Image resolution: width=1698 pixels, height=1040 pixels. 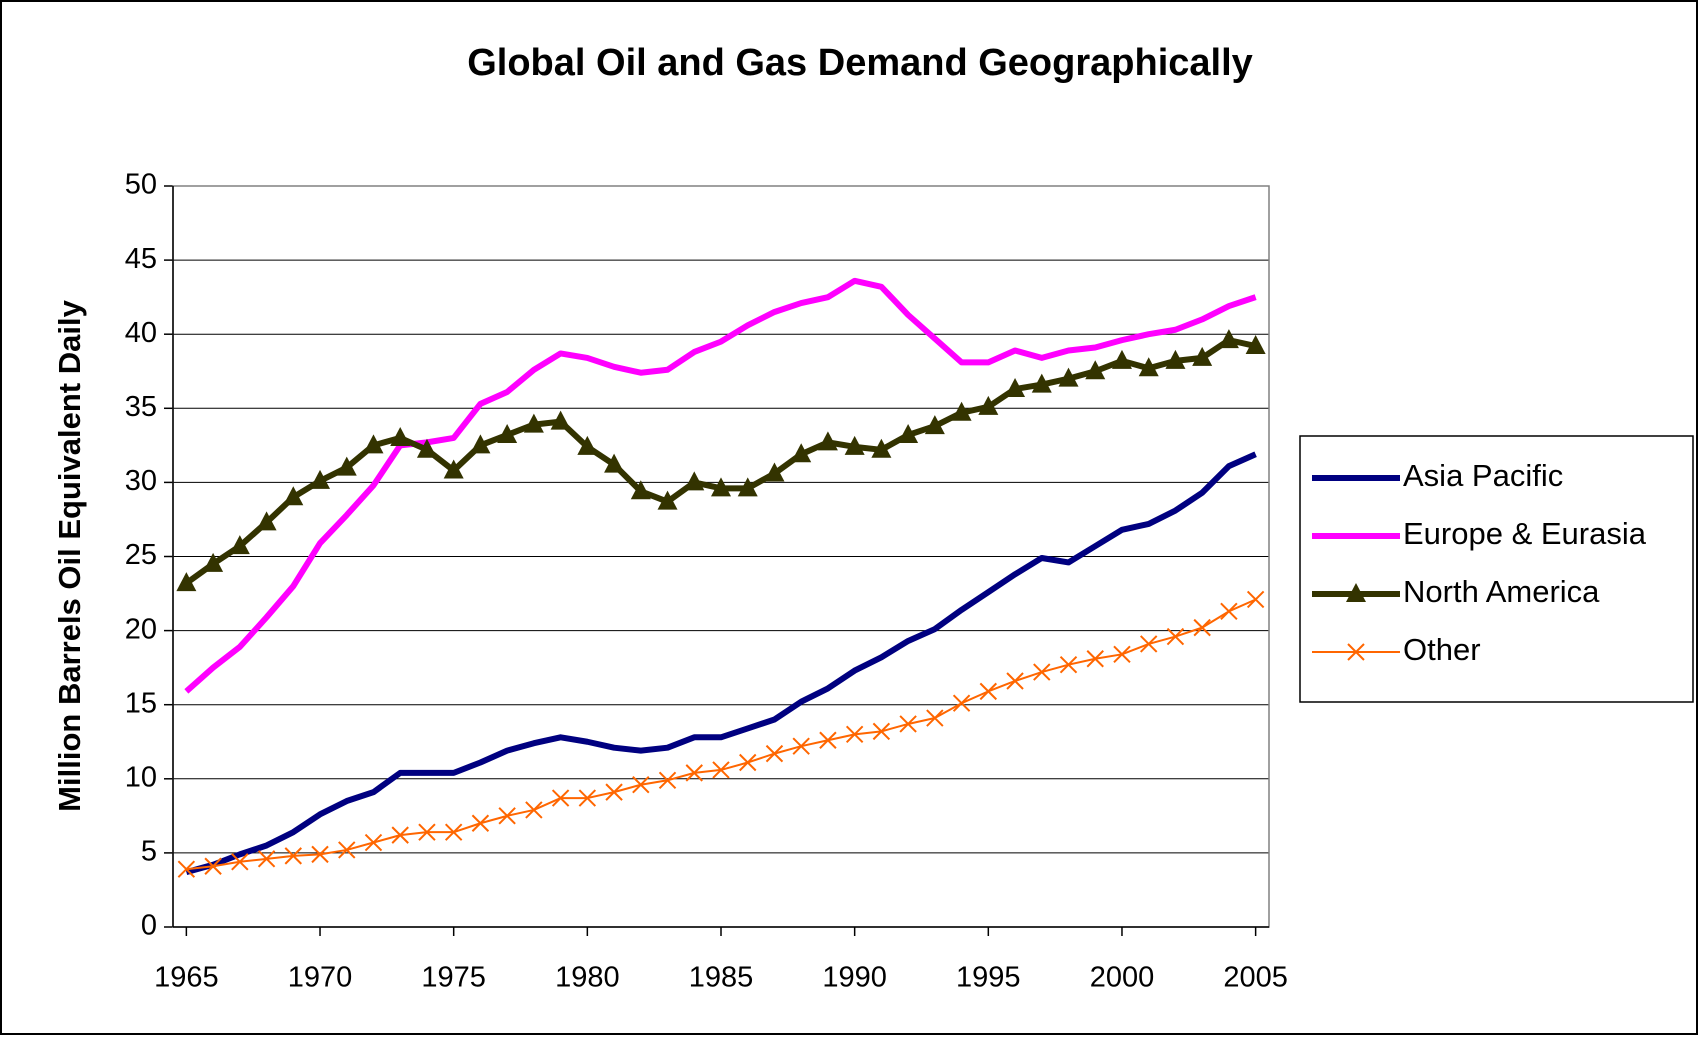 I want to click on x-tick-label: 1985, so click(x=721, y=978).